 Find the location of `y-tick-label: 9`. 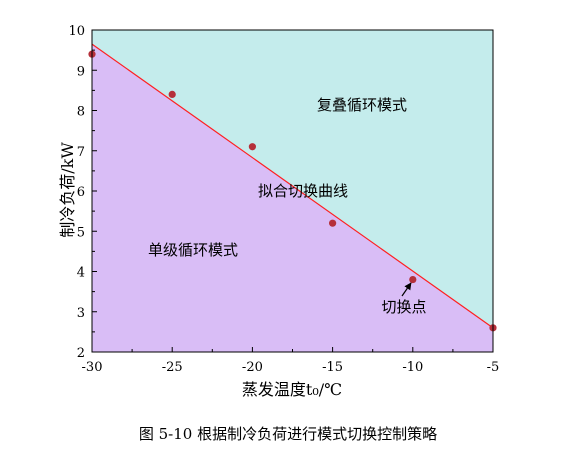

y-tick-label: 9 is located at coordinates (81, 71).